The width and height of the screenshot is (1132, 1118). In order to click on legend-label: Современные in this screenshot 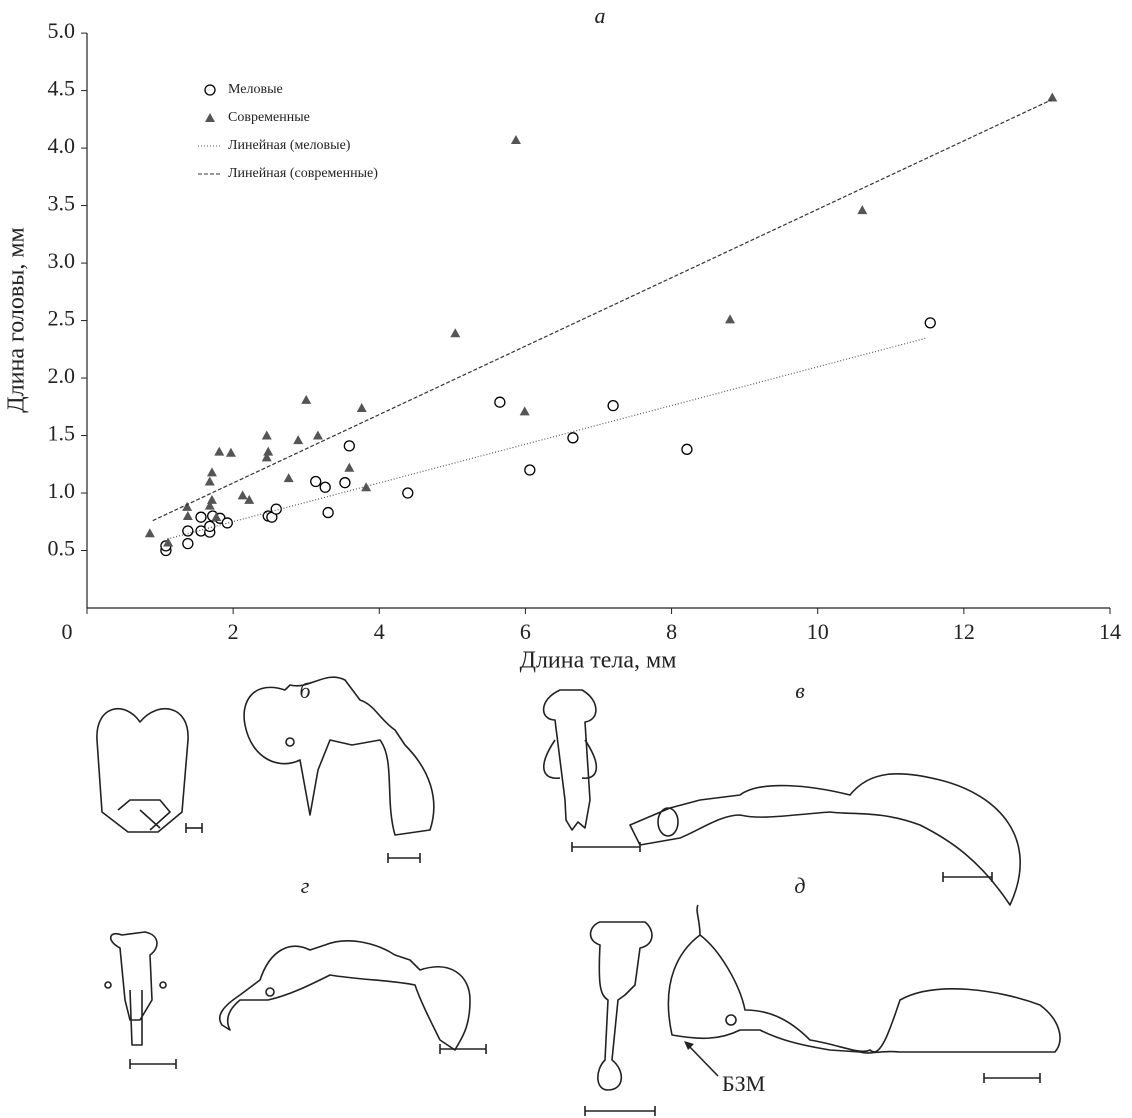, I will do `click(269, 117)`.